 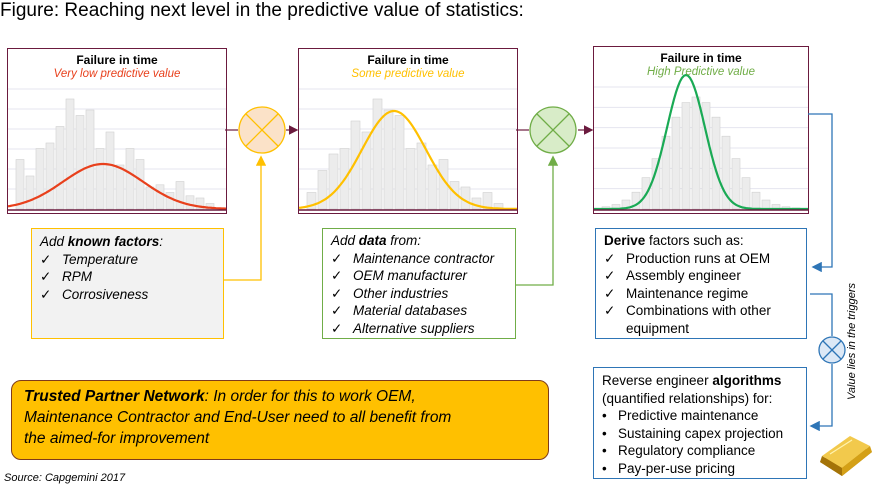 What do you see at coordinates (89, 259) in the screenshot?
I see `list-item: ✓ Temperature` at bounding box center [89, 259].